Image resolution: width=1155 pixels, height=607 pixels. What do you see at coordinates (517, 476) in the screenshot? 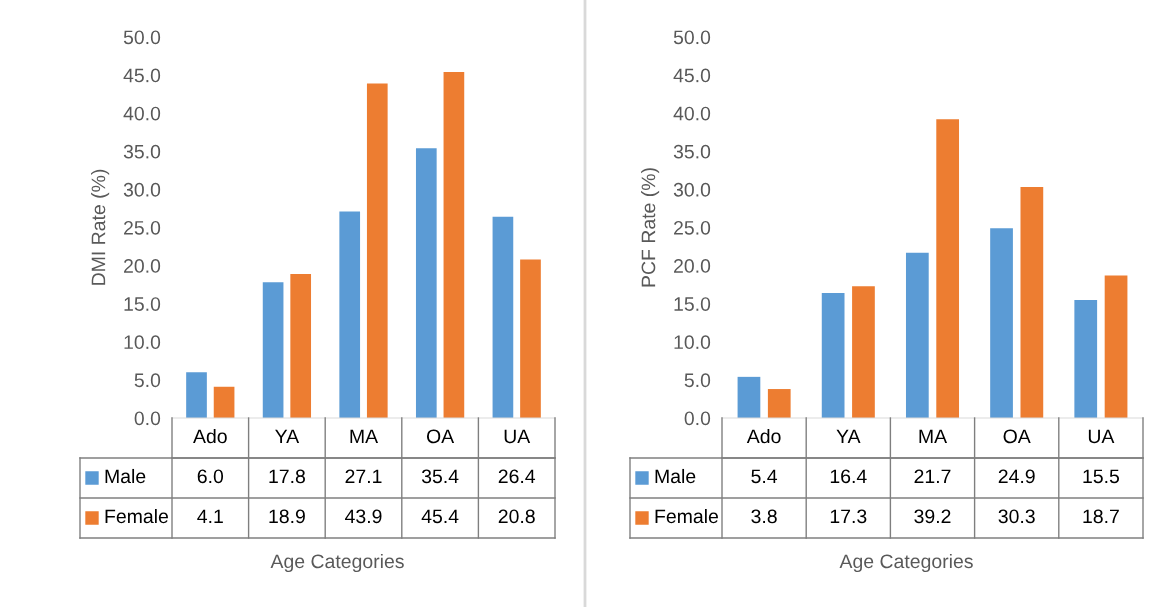
I see `data-label: 26.4` at bounding box center [517, 476].